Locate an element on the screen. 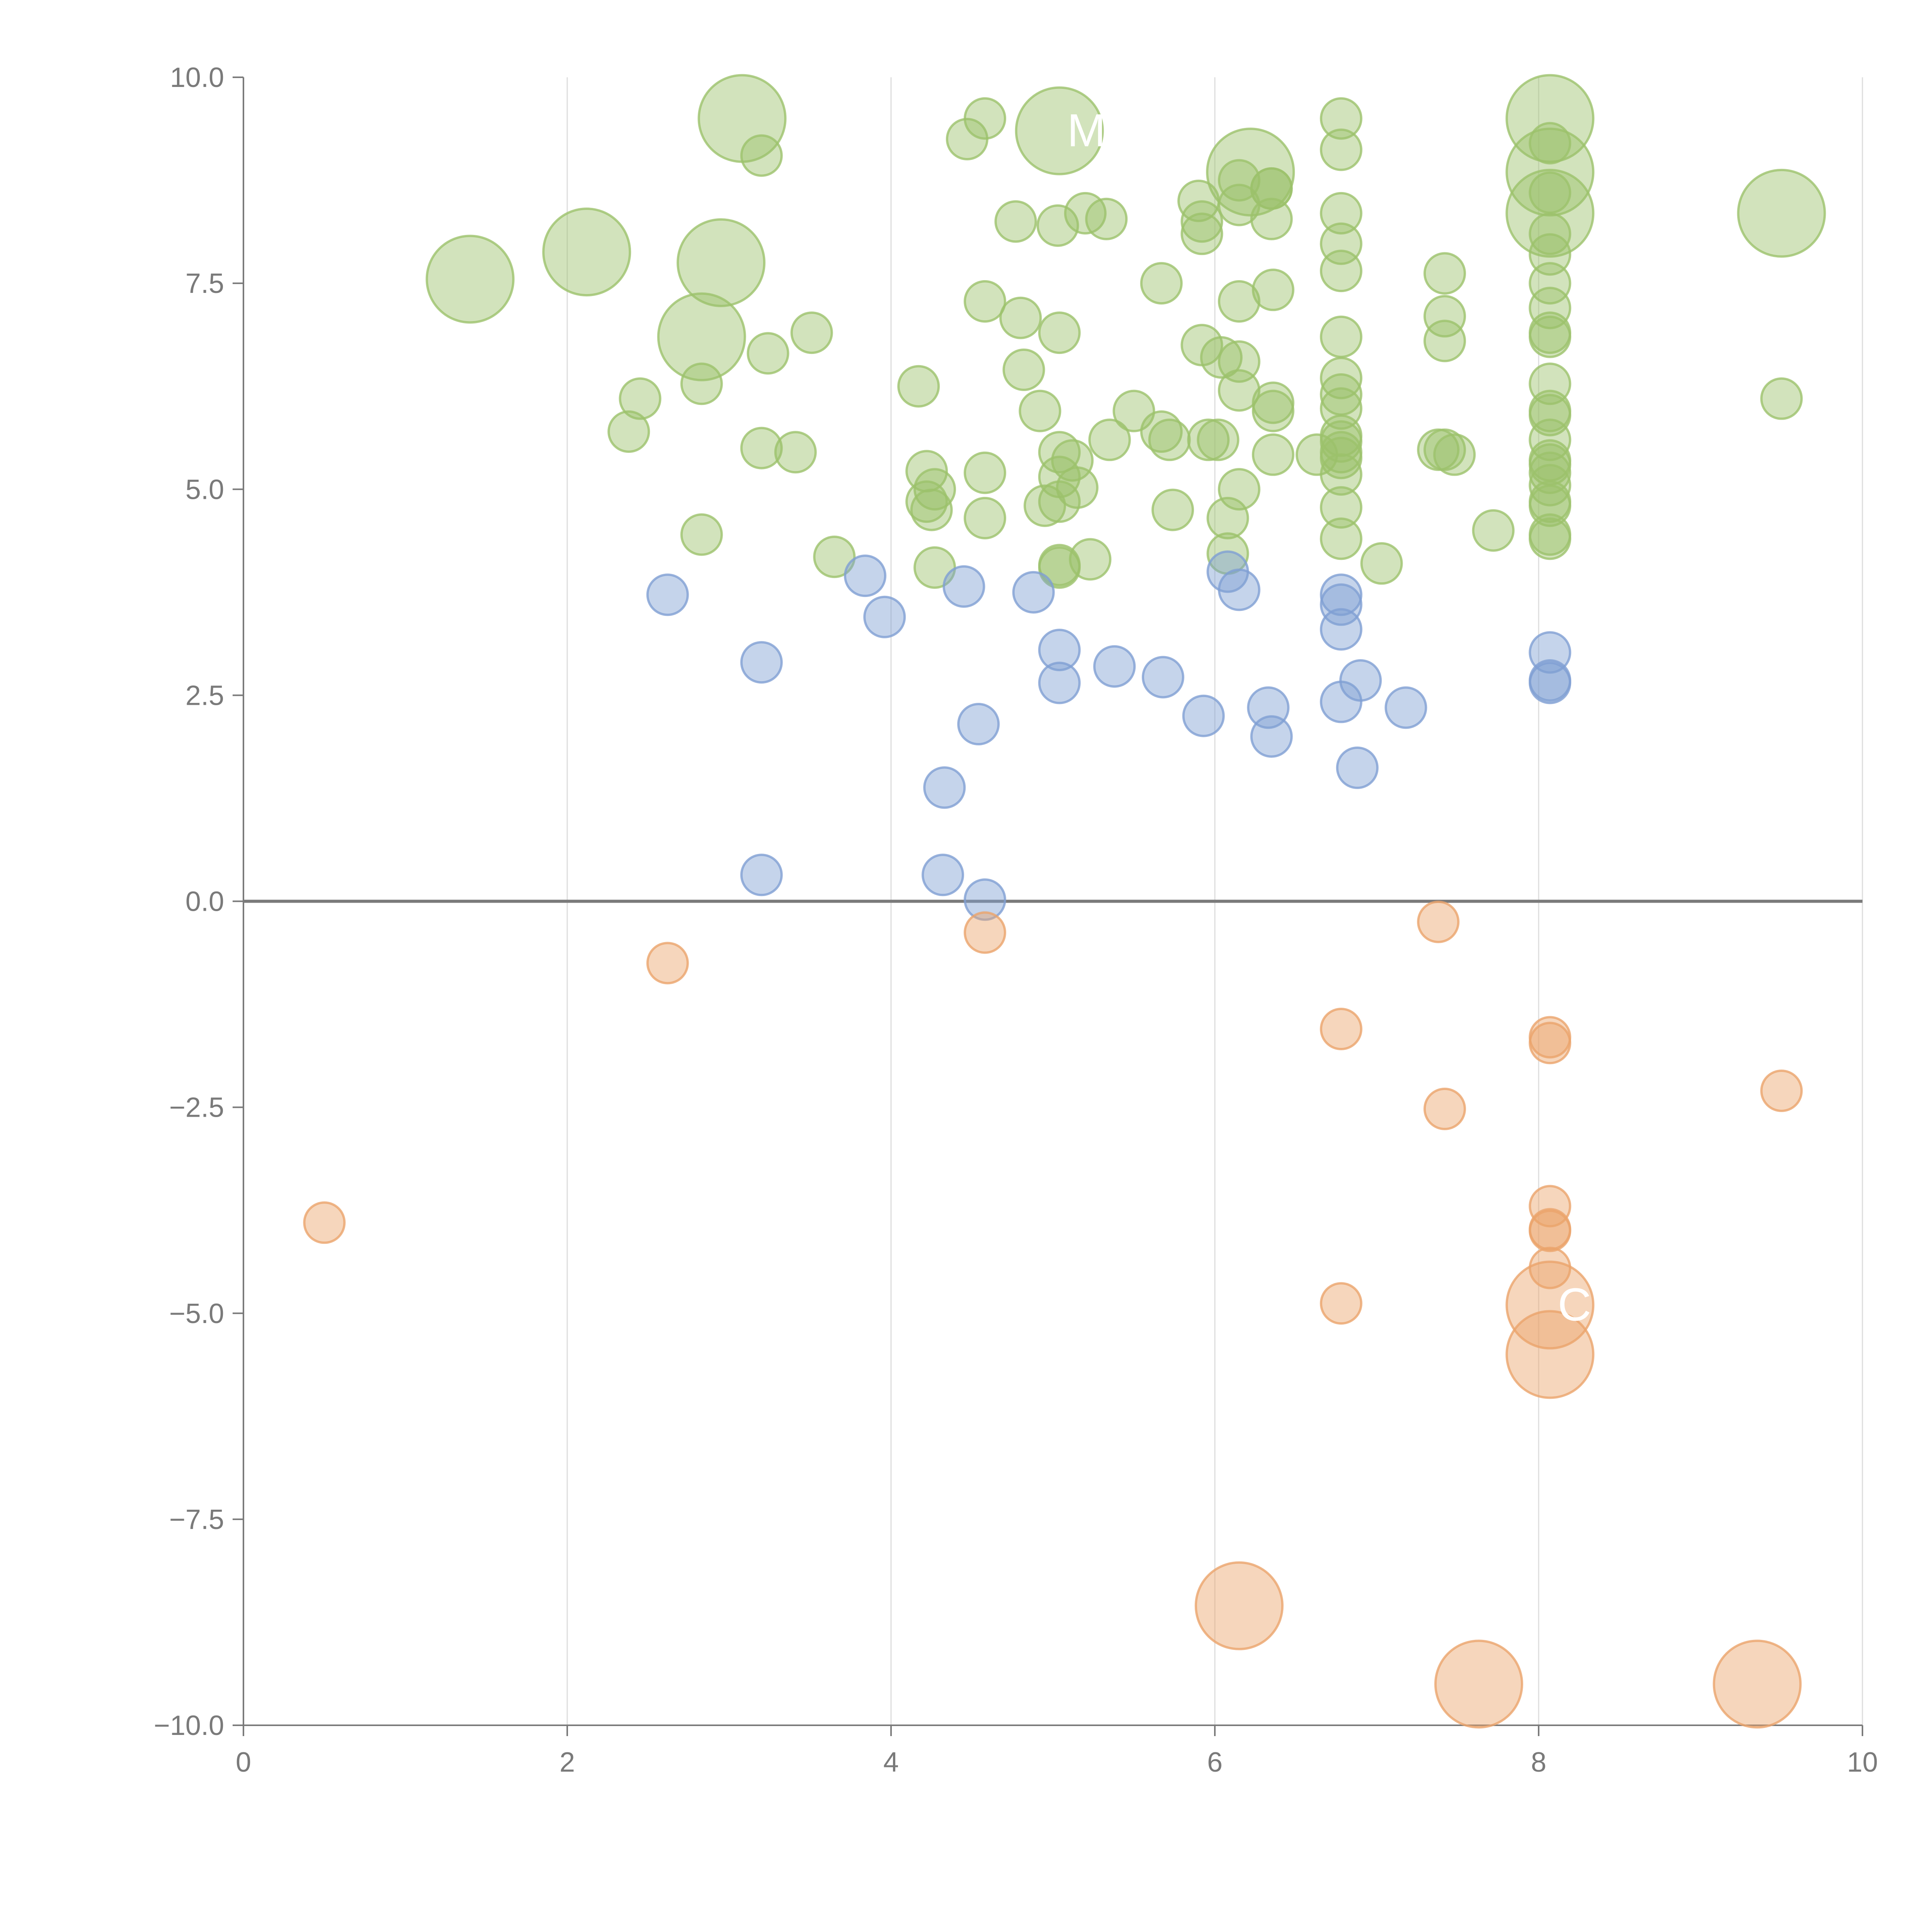 Image resolution: width=1932 pixels, height=1932 pixels. y-tick-label: 10.0 is located at coordinates (197, 78).